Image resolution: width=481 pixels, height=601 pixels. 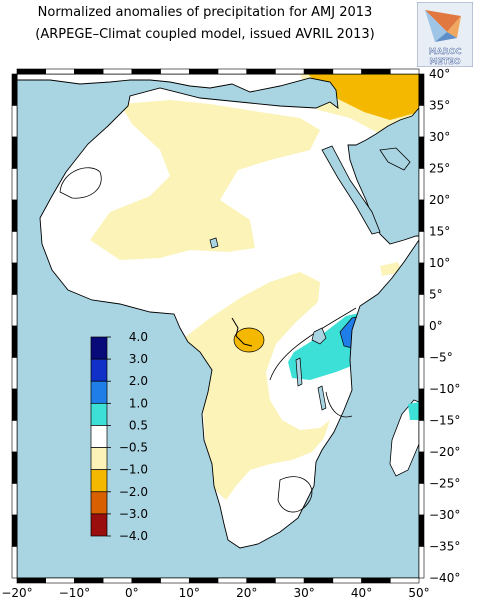 What do you see at coordinates (361, 593) in the screenshot?
I see `longitude-label: 40°` at bounding box center [361, 593].